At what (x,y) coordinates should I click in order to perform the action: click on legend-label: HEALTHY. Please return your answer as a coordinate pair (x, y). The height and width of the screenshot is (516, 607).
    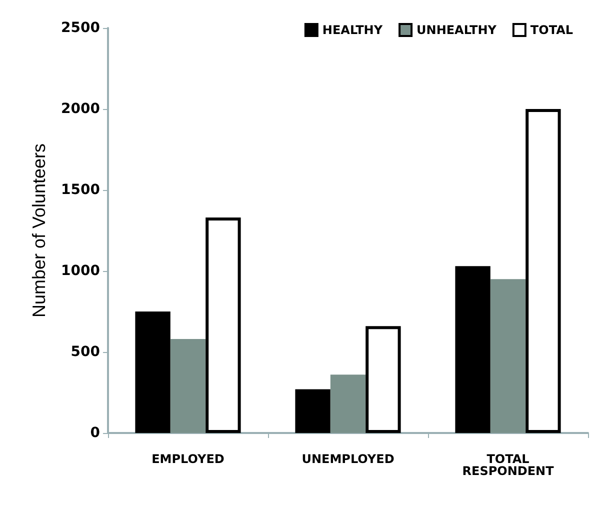
    Looking at the image, I should click on (352, 30).